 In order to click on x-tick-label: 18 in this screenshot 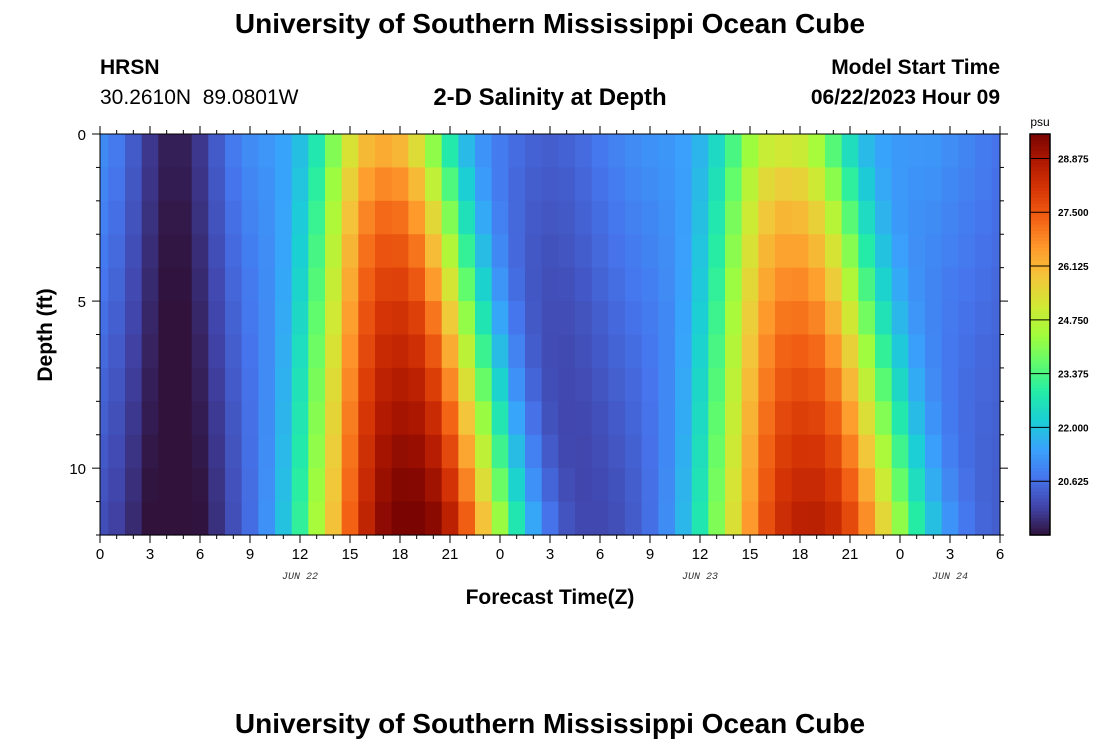, I will do `click(400, 554)`.